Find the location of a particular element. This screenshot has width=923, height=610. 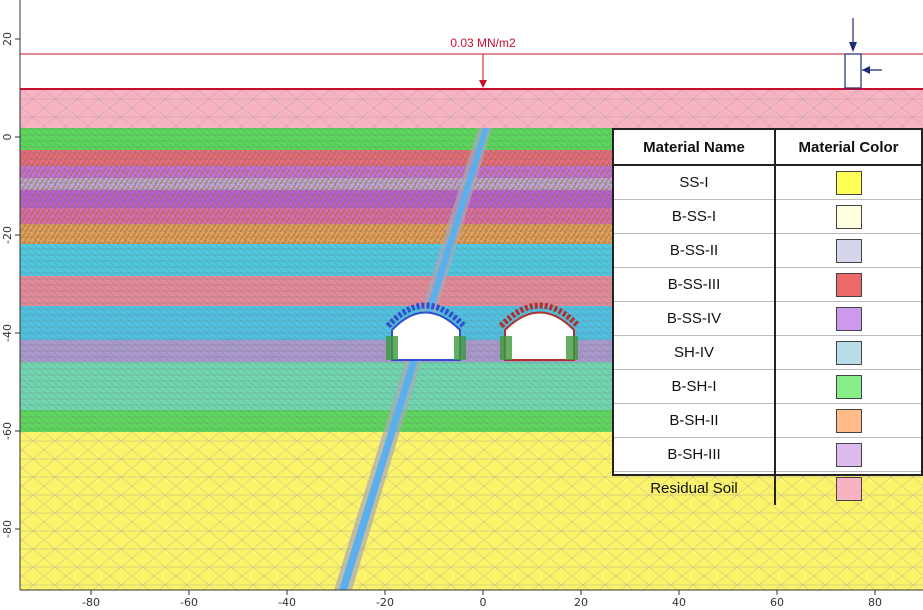

y-tick-label: -20 is located at coordinates (7, 235).